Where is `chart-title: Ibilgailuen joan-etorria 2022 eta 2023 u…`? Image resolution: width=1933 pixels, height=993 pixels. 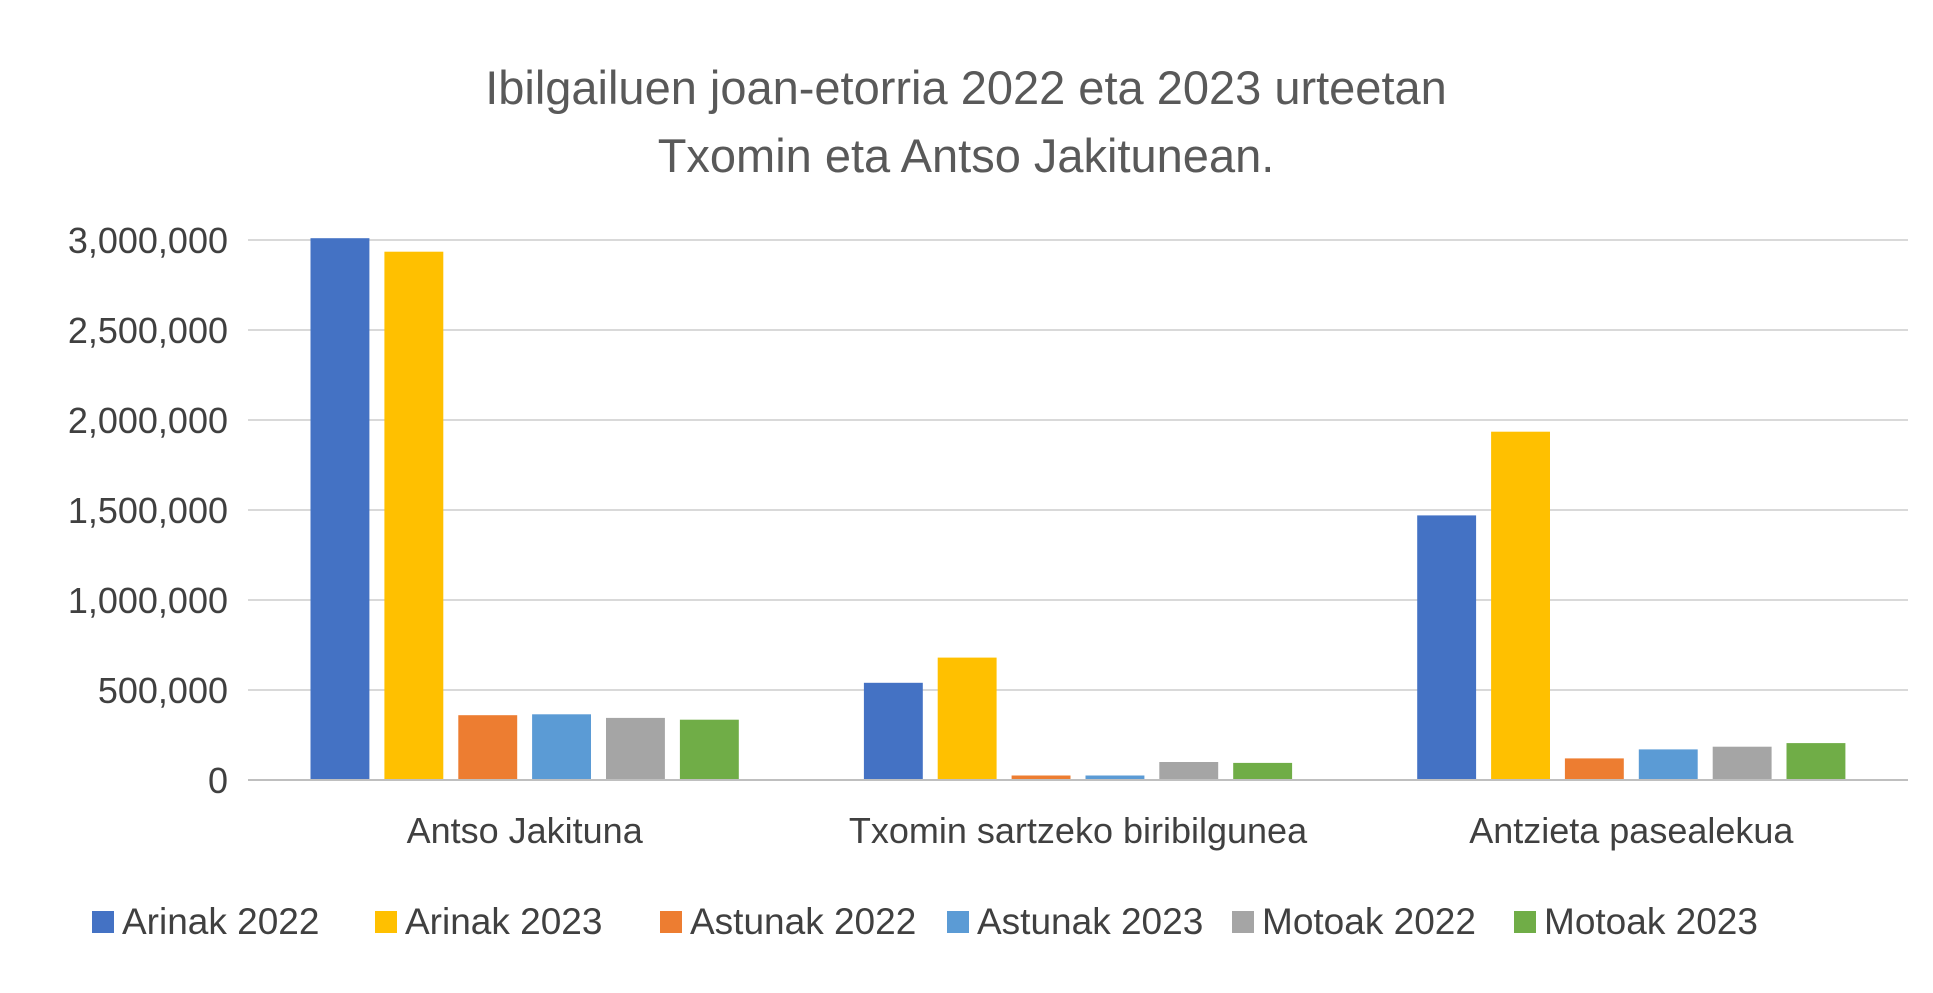
chart-title: Ibilgailuen joan-etorria 2022 eta 2023 u… is located at coordinates (966, 121).